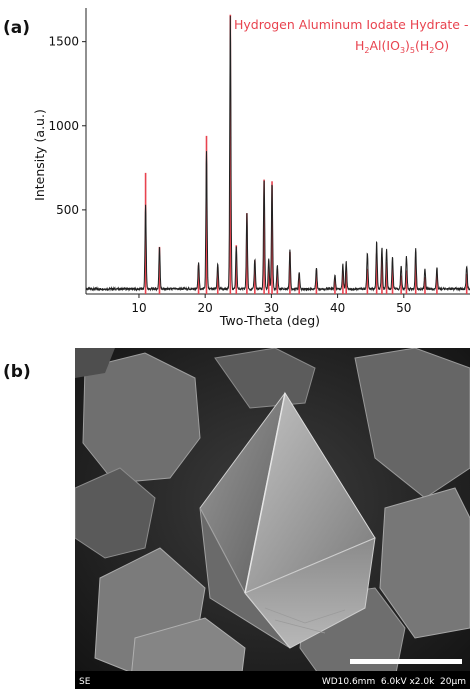  What do you see at coordinates (351, 24) in the screenshot?
I see `chart-title: Hydrogen Aluminum Iodate Hydrate -` at bounding box center [351, 24].